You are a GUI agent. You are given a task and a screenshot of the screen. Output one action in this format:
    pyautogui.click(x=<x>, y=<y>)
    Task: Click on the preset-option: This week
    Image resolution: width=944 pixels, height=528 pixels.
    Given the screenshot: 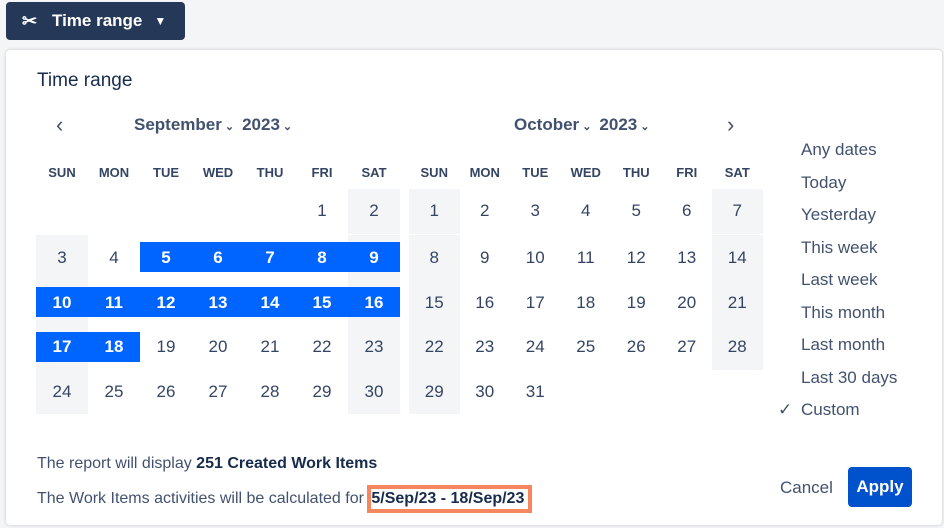 What is the action you would take?
    pyautogui.click(x=849, y=248)
    